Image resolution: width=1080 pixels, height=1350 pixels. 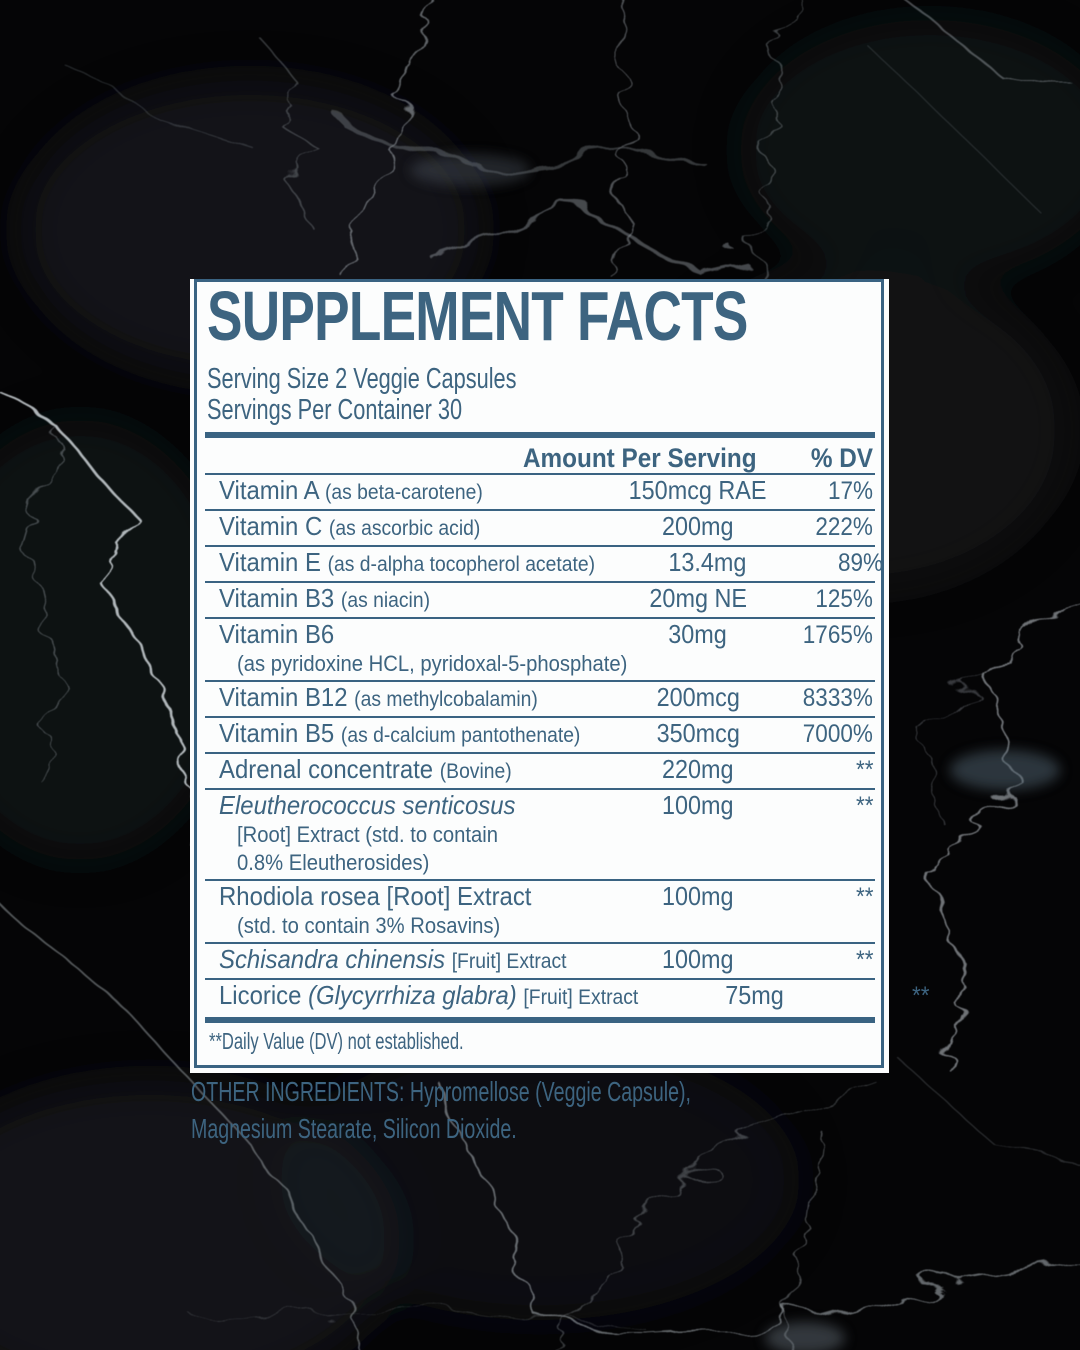 I want to click on amount-value: 75mg, so click(x=755, y=995).